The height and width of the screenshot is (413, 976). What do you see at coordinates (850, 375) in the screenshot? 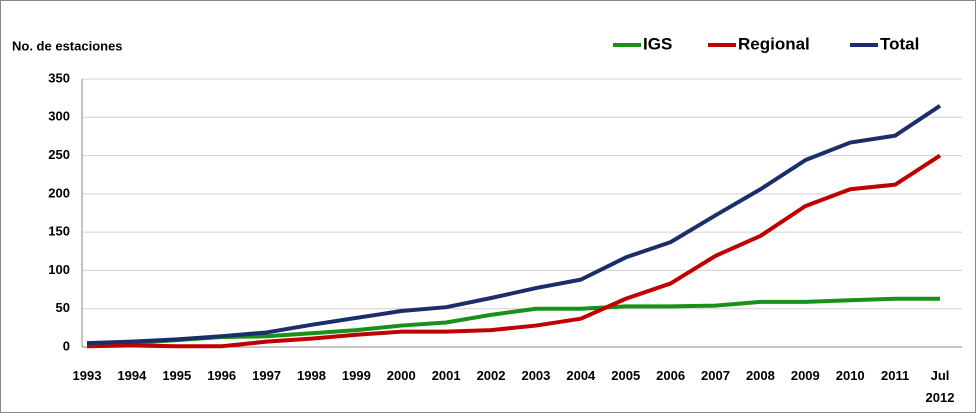
I see `x-tick-label: 2010` at bounding box center [850, 375].